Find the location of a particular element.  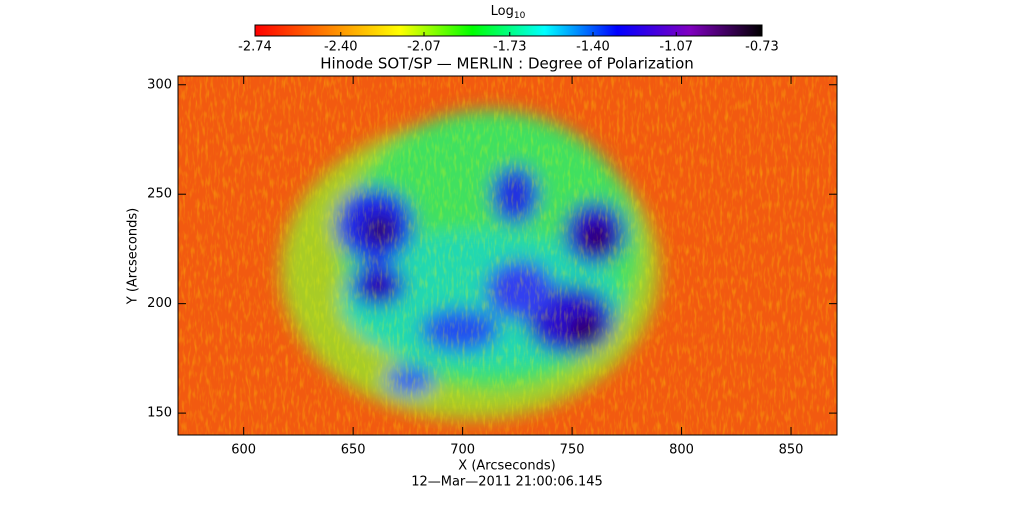

colorbar-title-main: Log is located at coordinates (502, 11).